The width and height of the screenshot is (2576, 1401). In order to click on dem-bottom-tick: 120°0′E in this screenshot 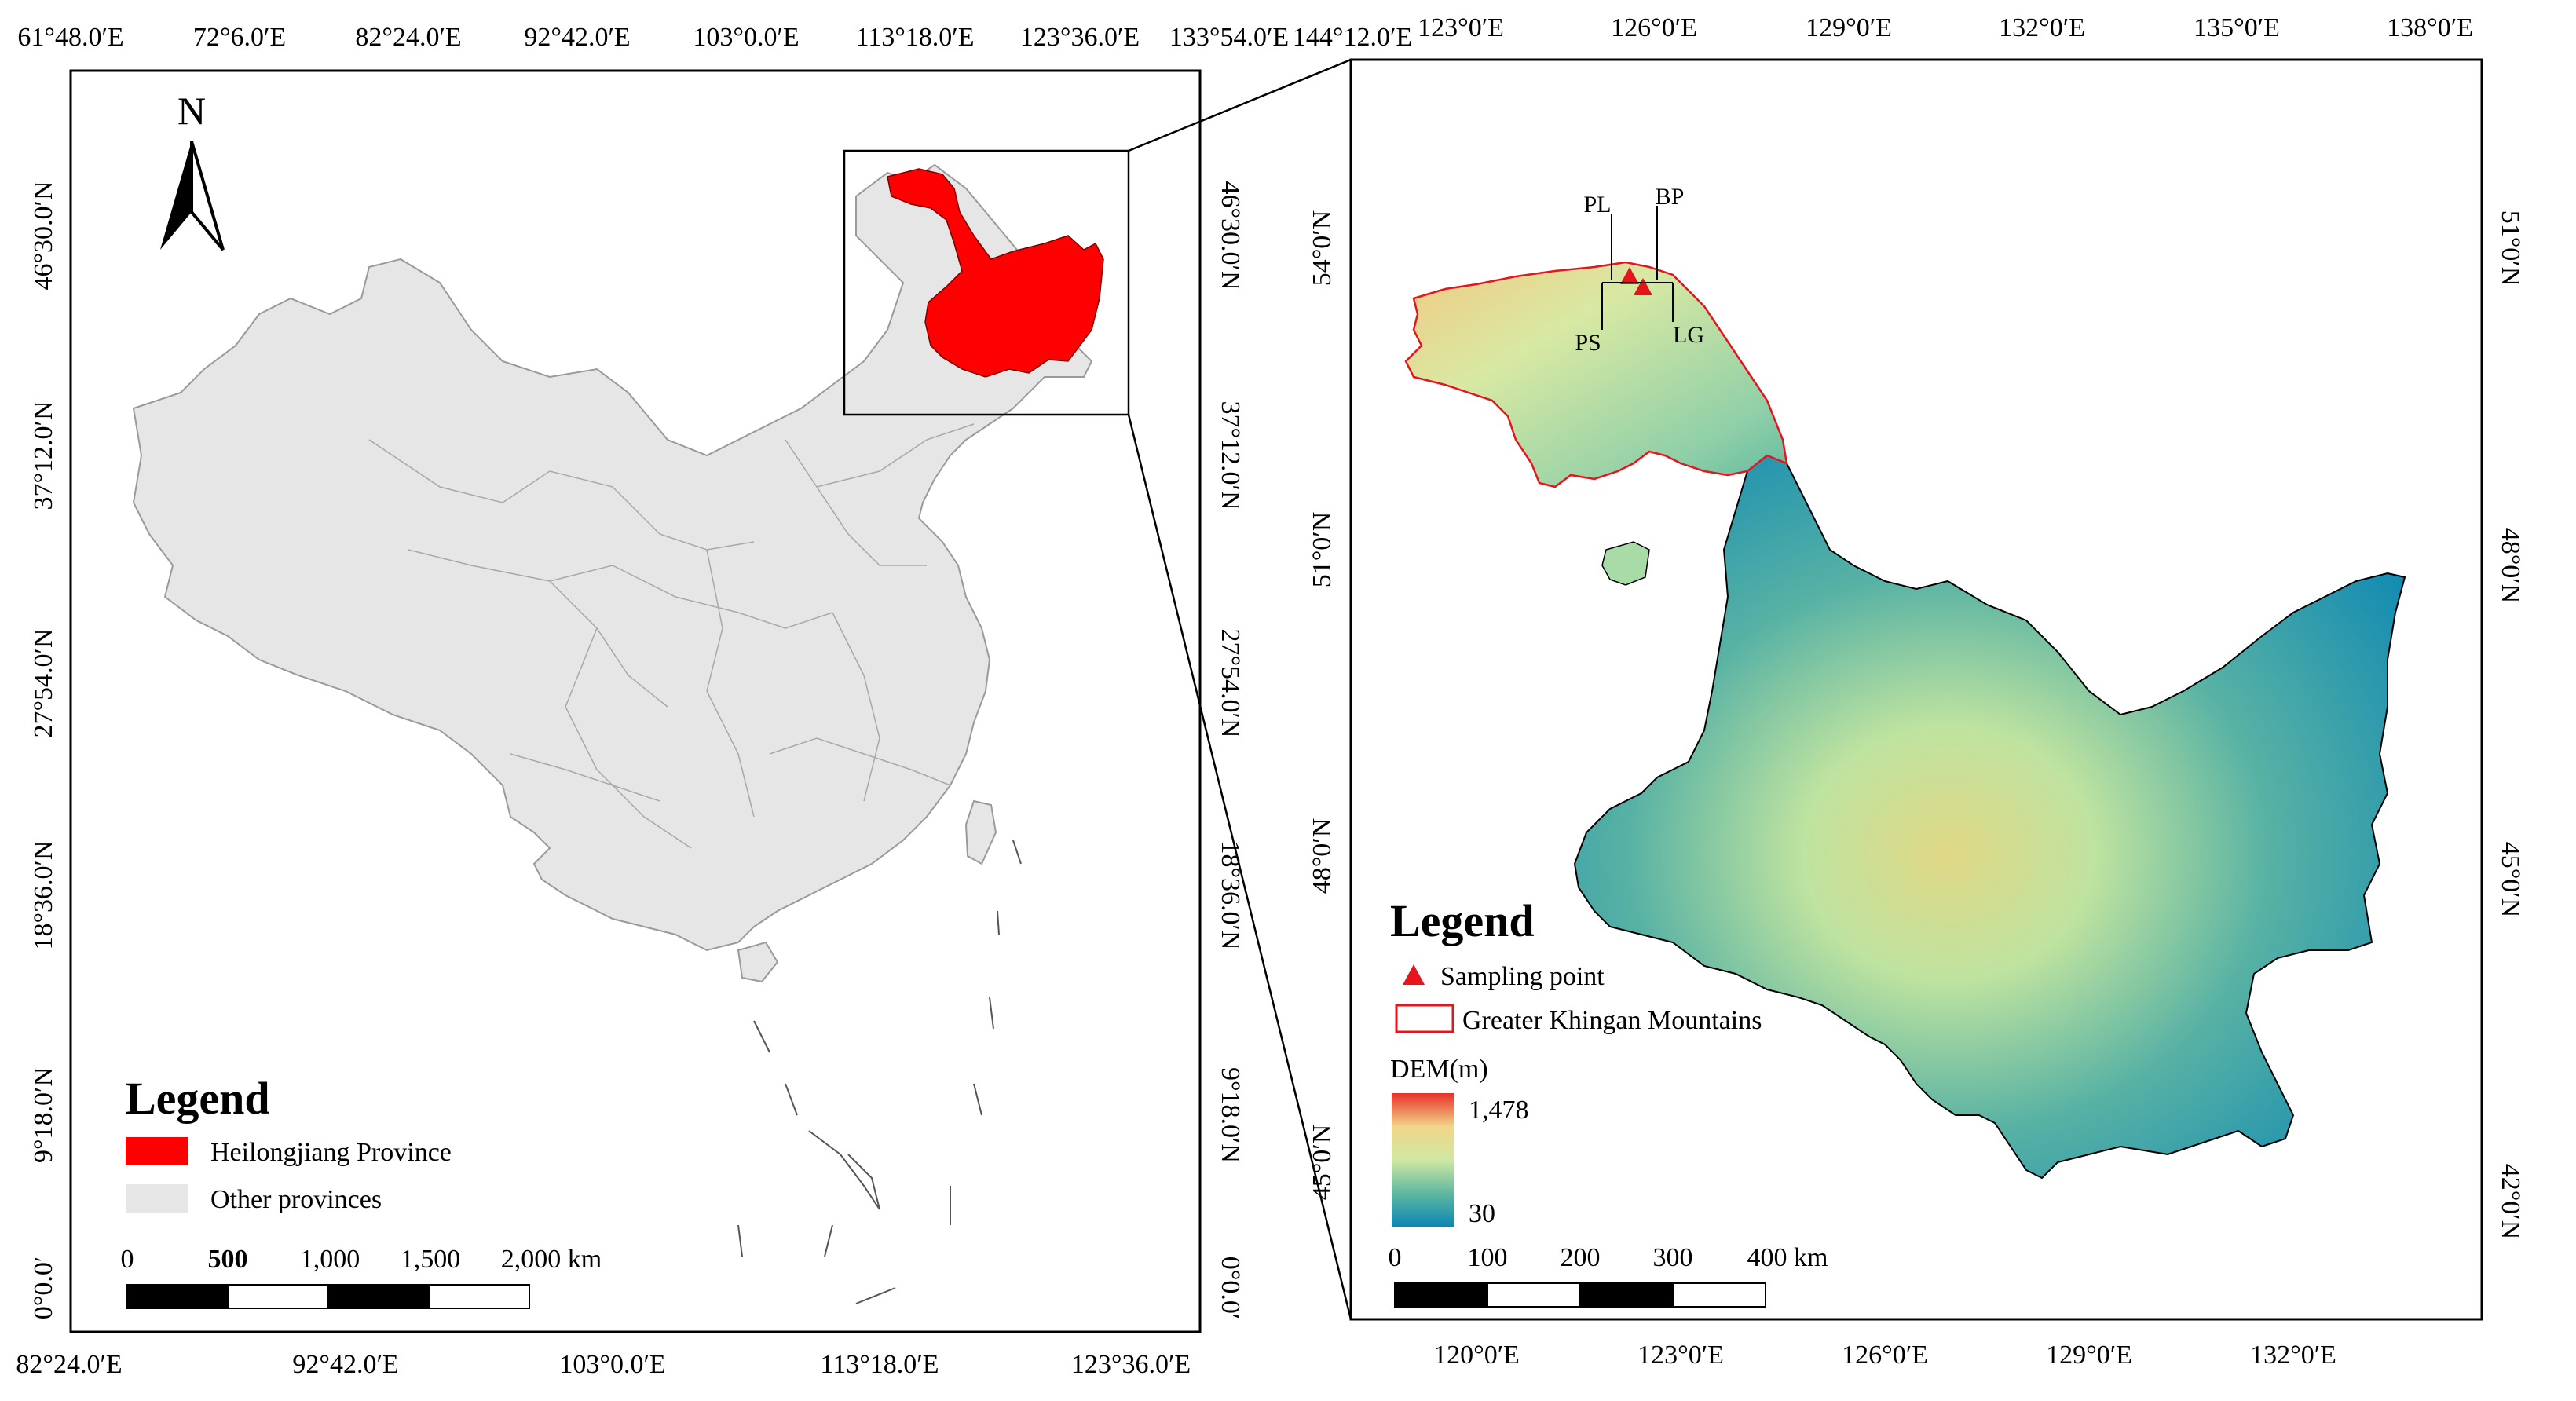, I will do `click(1476, 1355)`.